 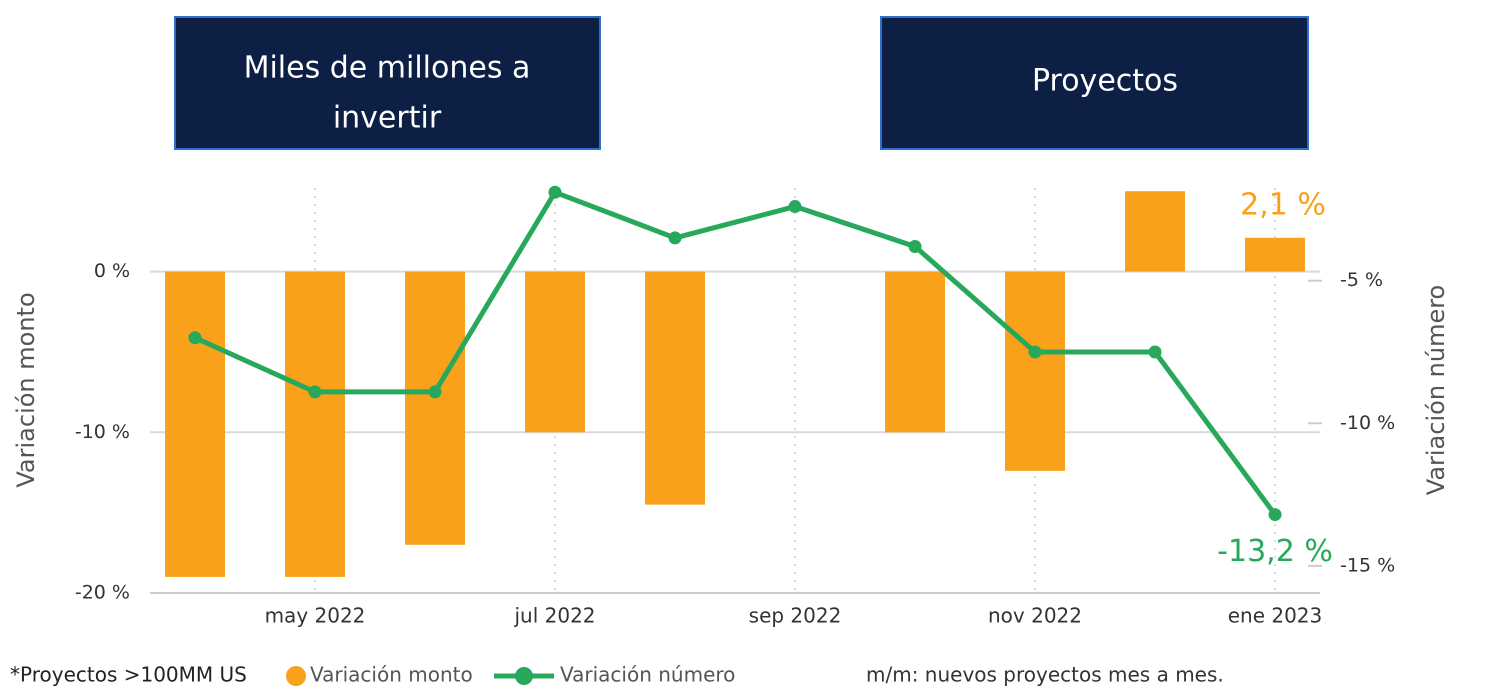 What do you see at coordinates (1275, 616) in the screenshot?
I see `x-tick-label: ene 2023` at bounding box center [1275, 616].